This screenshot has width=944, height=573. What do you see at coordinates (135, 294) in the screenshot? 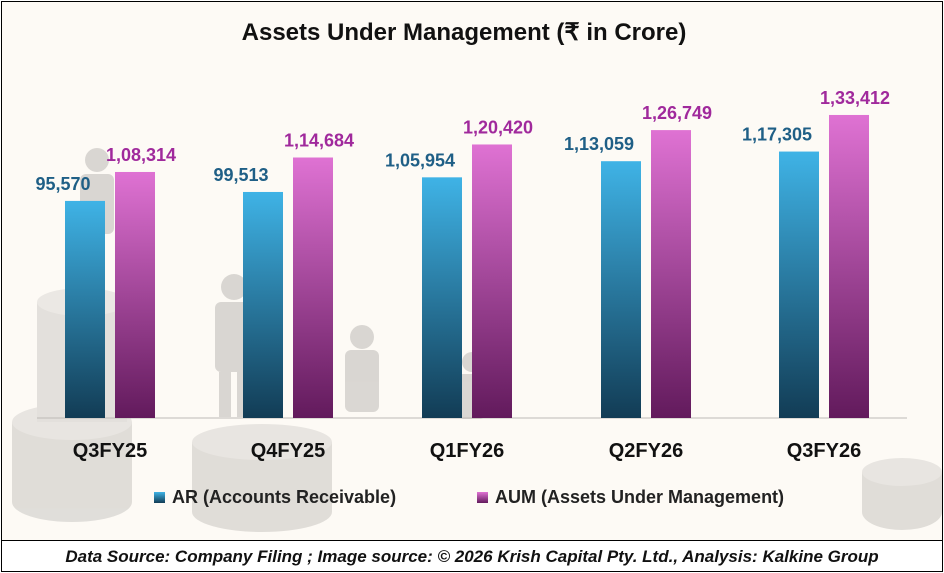
I see `bar-aum-q3fy25` at bounding box center [135, 294].